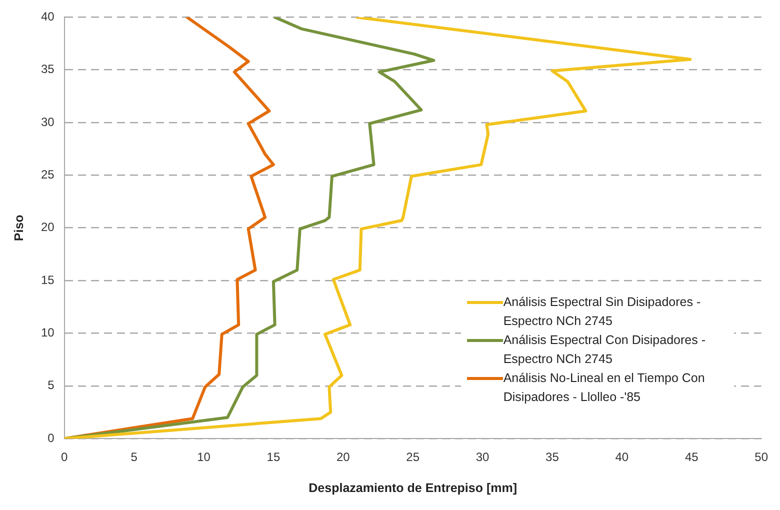  Describe the element at coordinates (47, 69) in the screenshot. I see `y-tick-label: 35` at that location.